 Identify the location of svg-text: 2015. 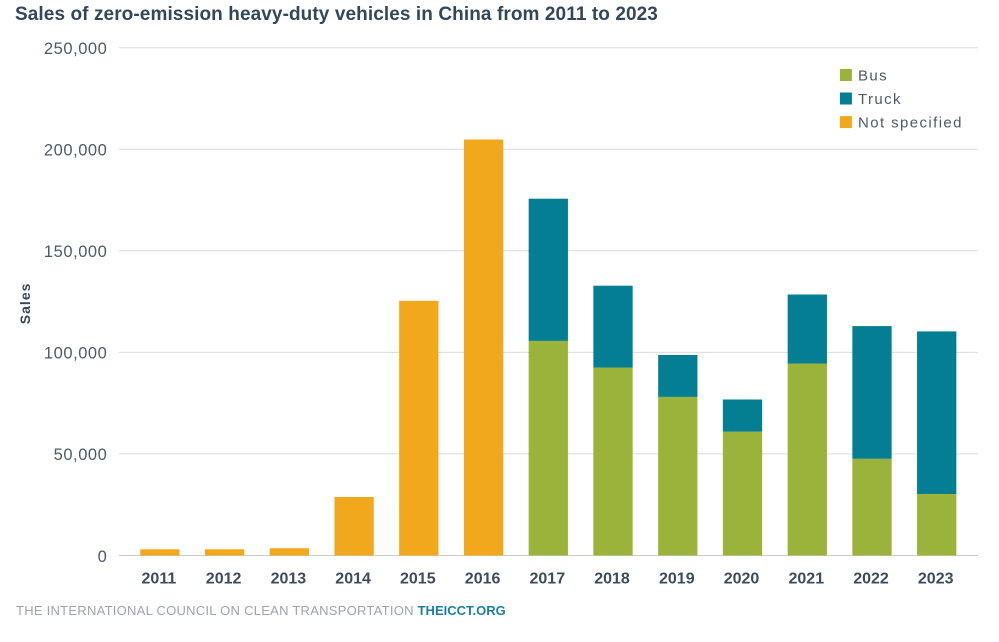
(418, 578).